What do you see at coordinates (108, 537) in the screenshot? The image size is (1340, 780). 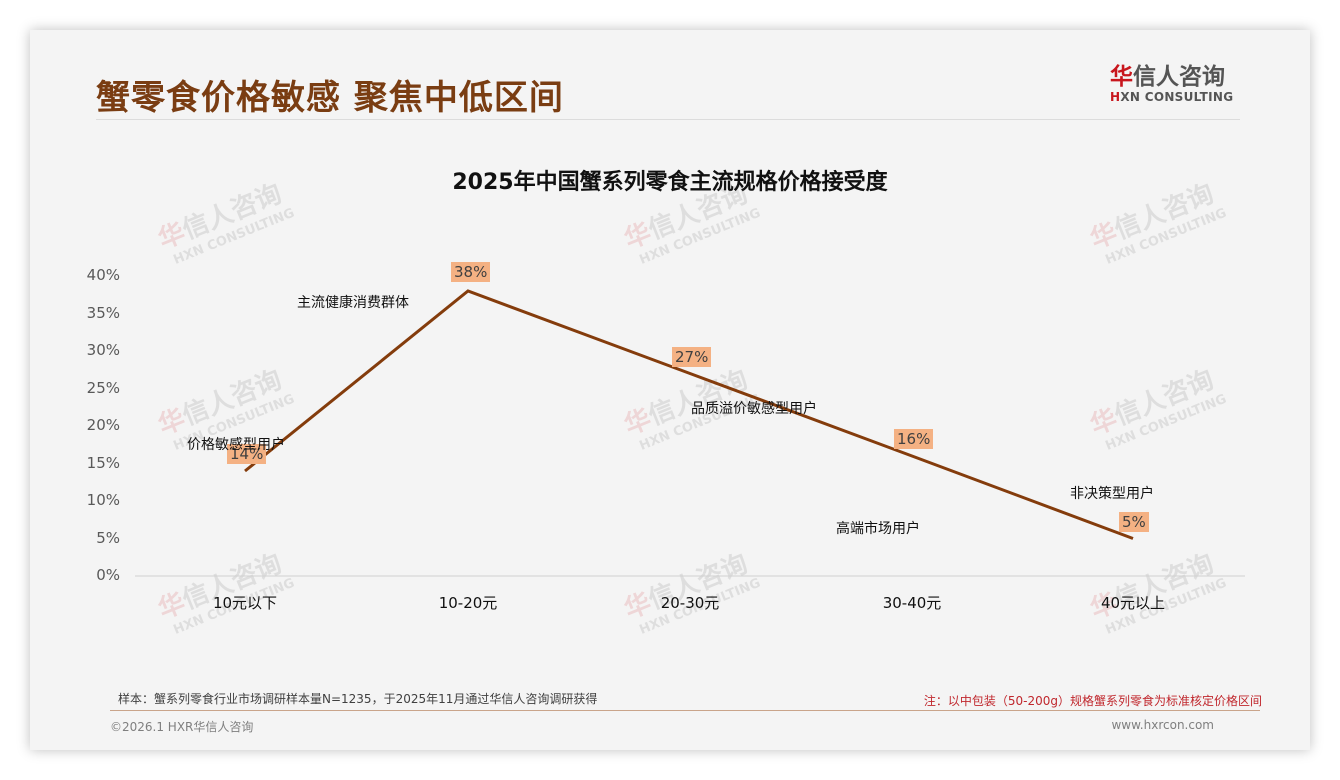 I see `y-tick-label: 5%` at bounding box center [108, 537].